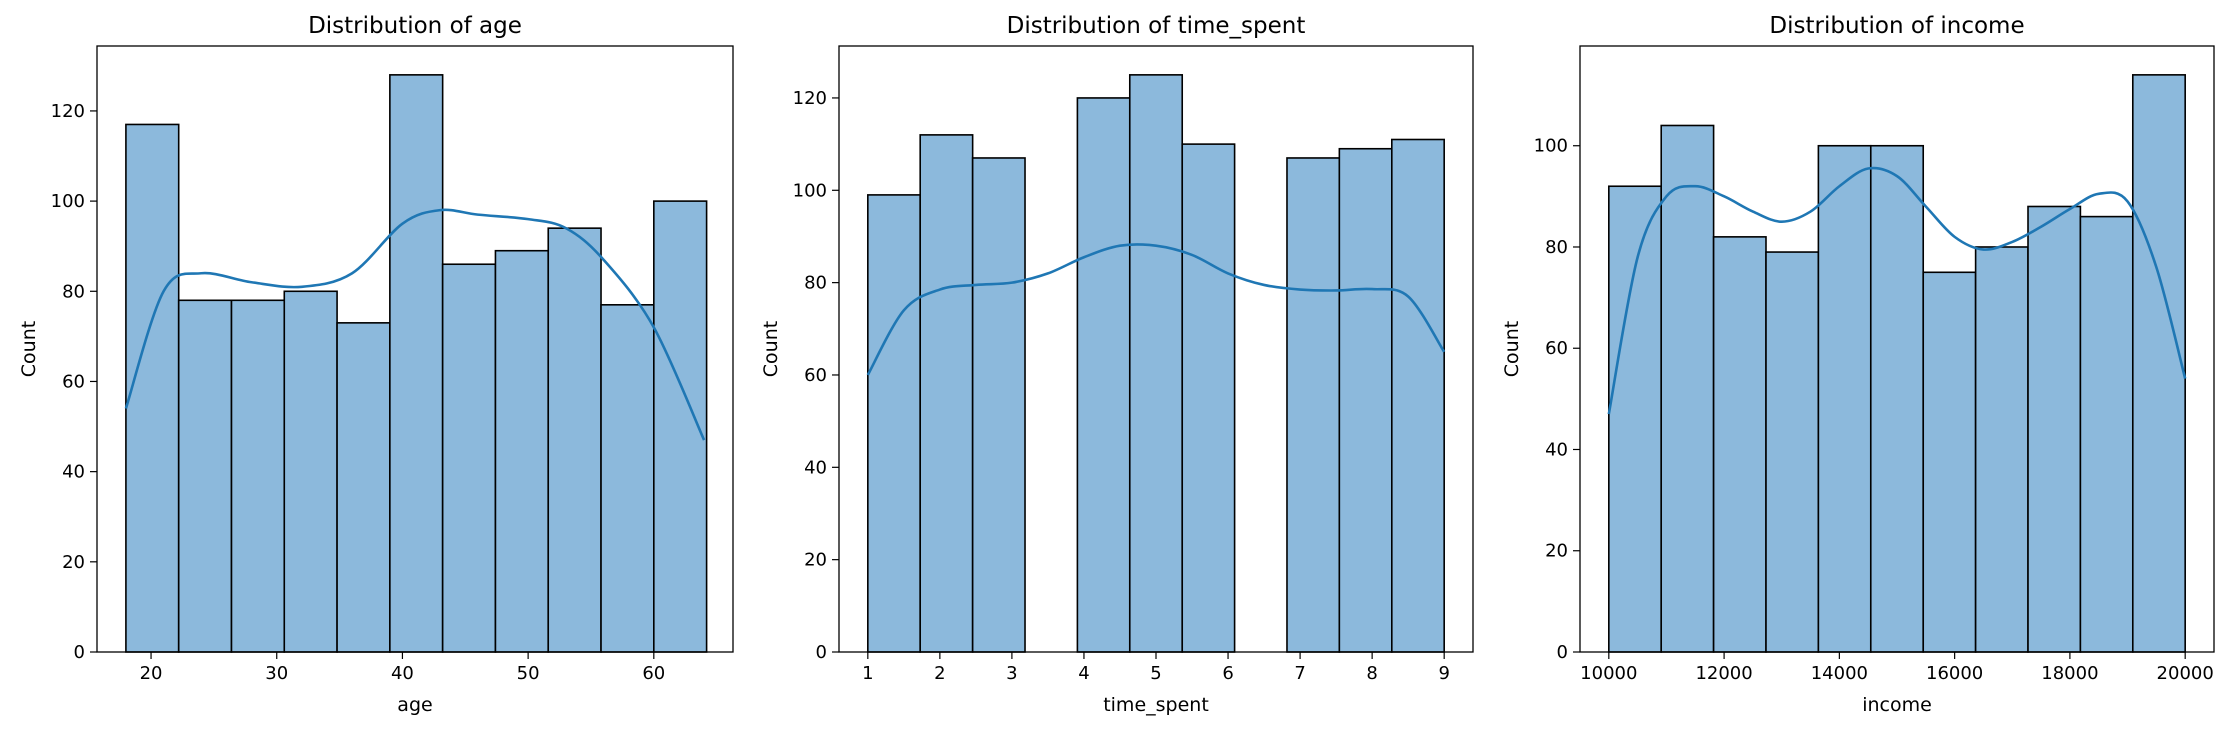 Image resolution: width=2234 pixels, height=731 pixels. I want to click on x-tick-label: 20000, so click(2185, 673).